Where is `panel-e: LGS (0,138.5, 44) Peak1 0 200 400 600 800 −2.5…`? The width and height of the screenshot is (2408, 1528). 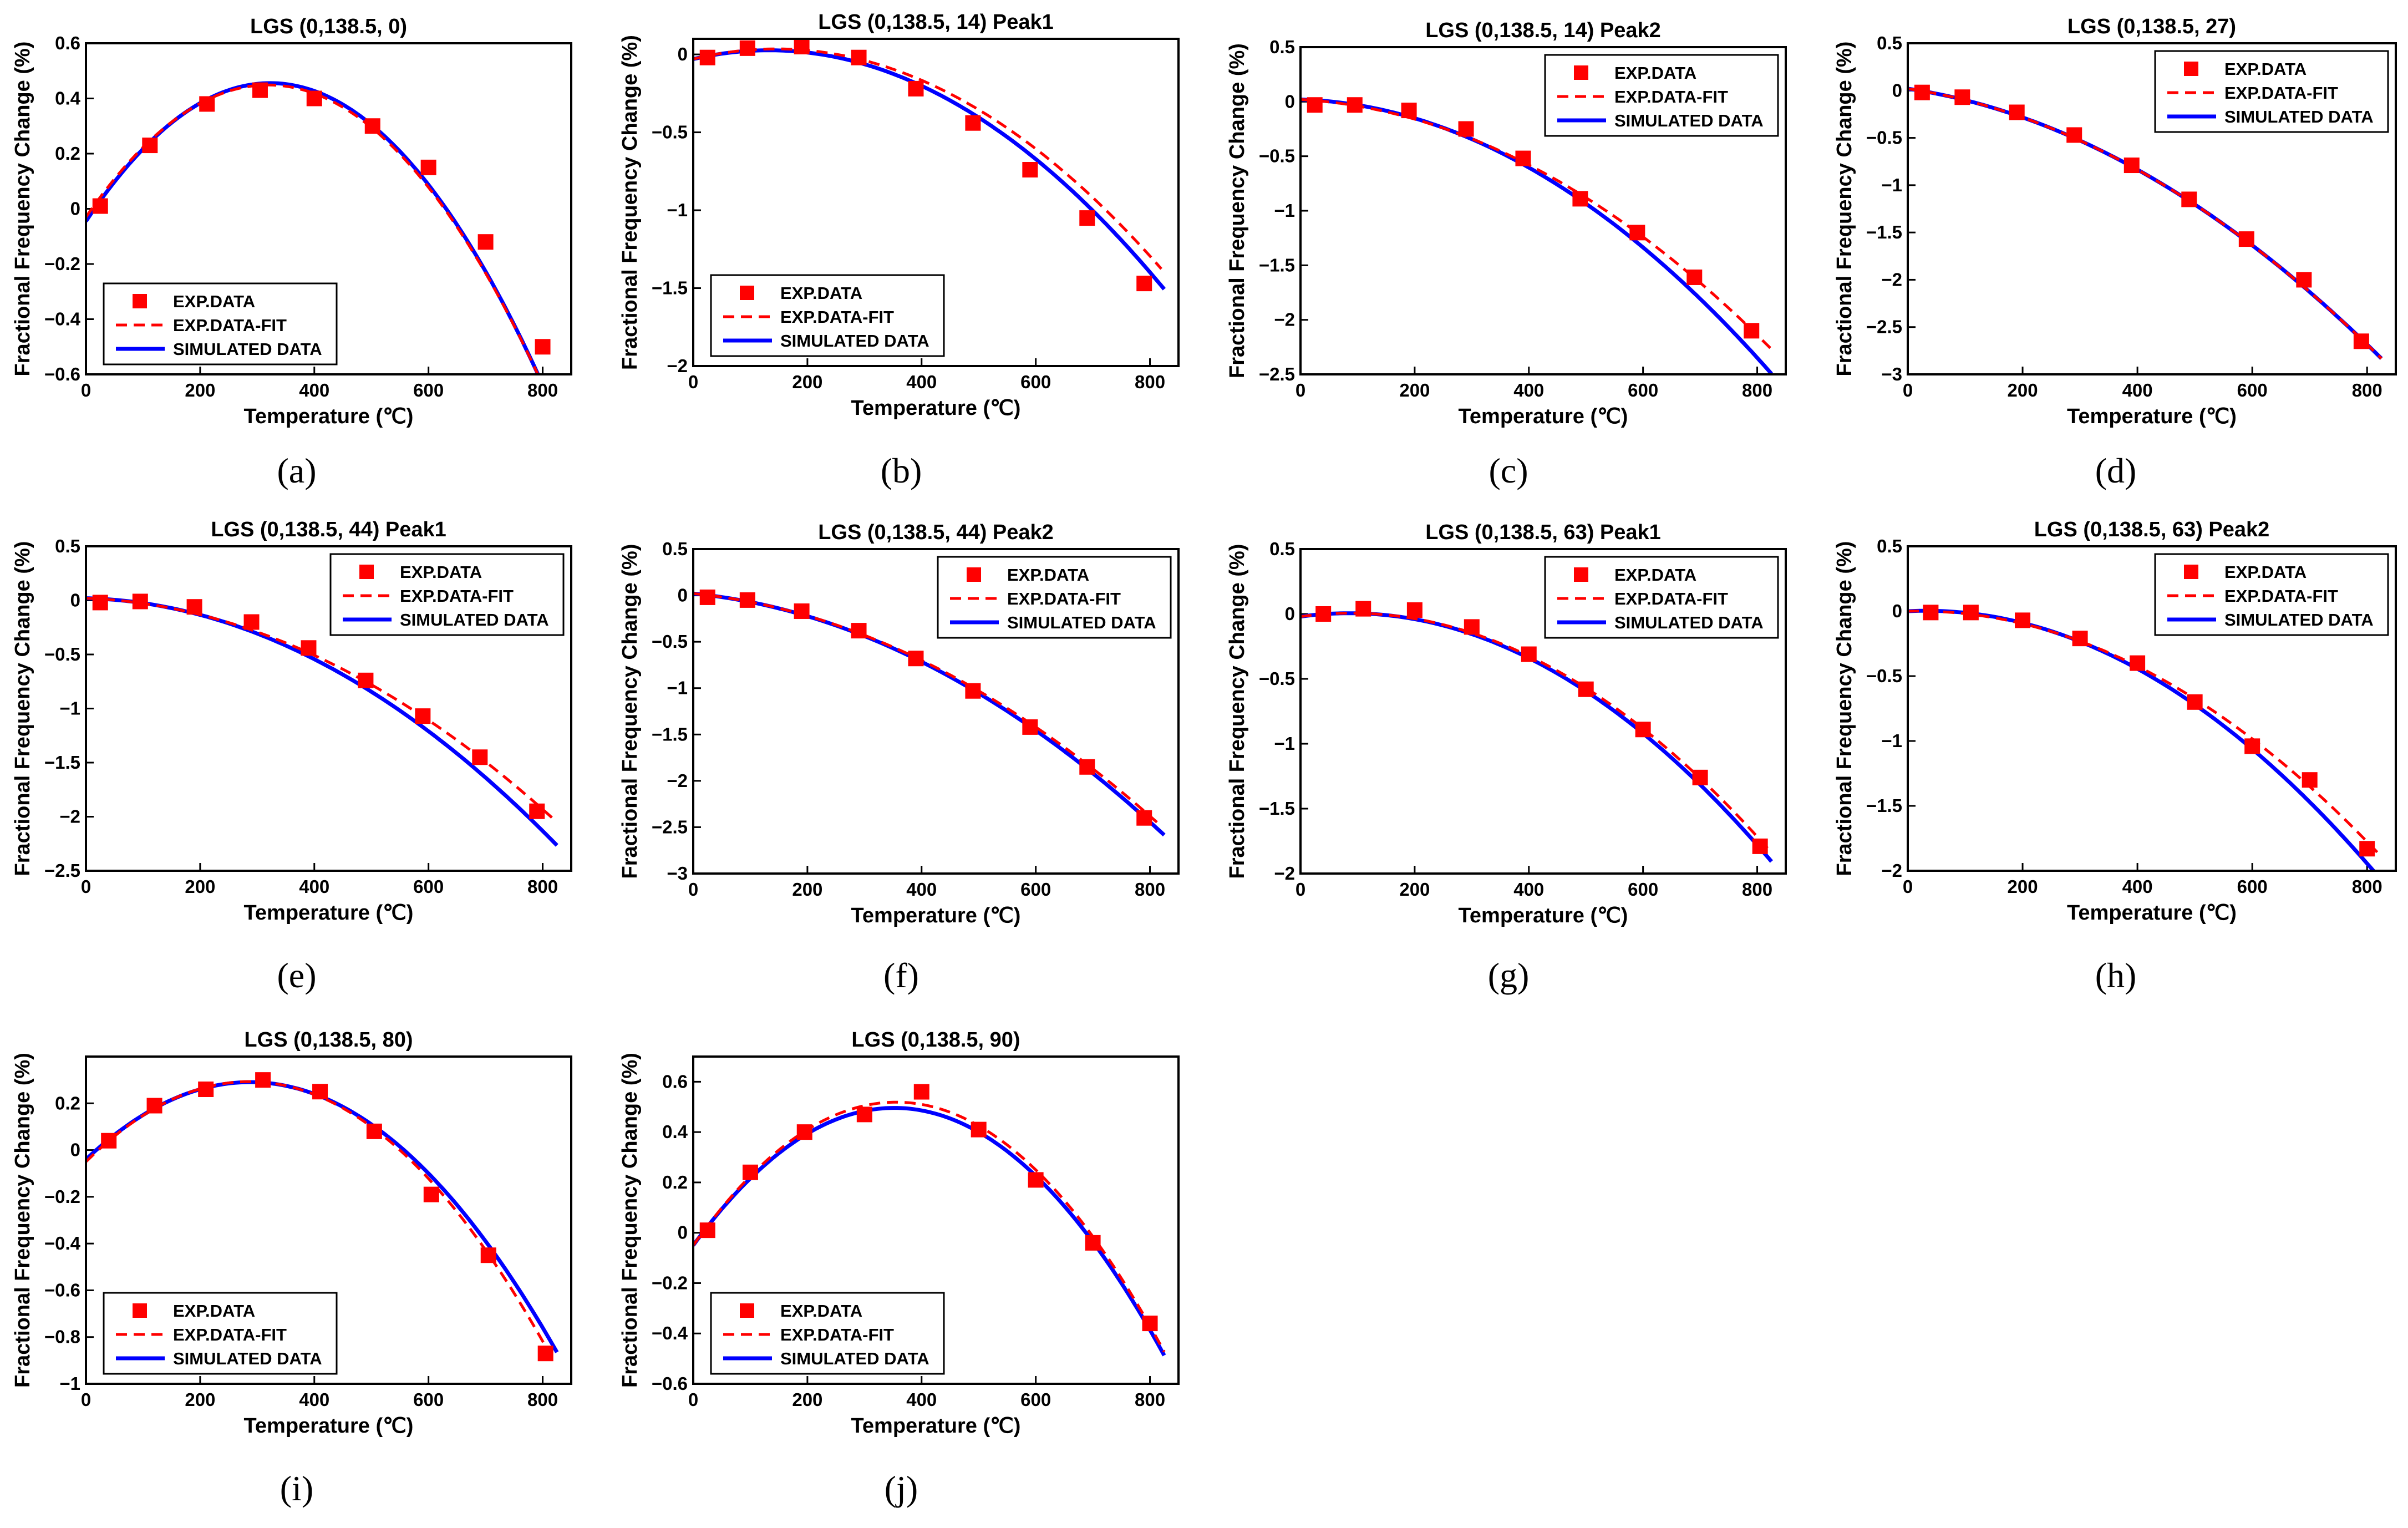 panel-e: LGS (0,138.5, 44) Peak1 0 200 400 600 800 −2.5… is located at coordinates (291, 756).